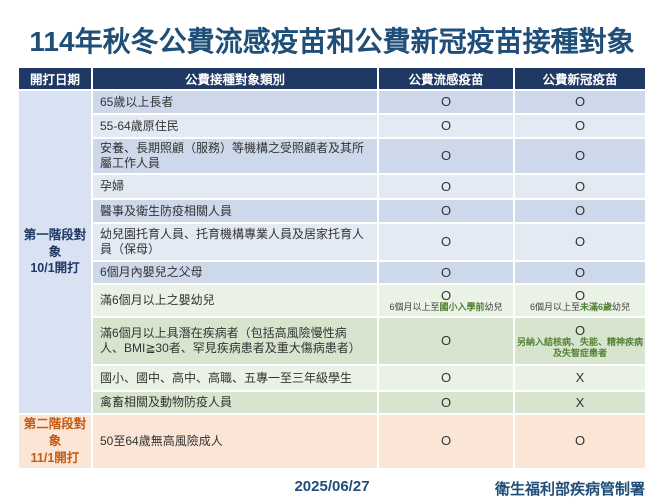  I want to click on table-row: 第二階段對象 11/1開打 50至64歲無高風險成人 O O, so click(332, 441).